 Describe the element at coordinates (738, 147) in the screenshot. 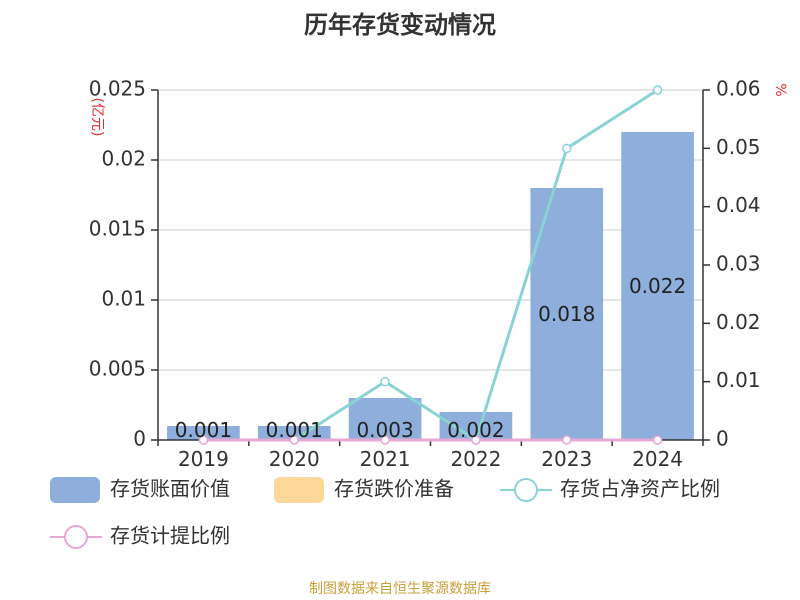

I see `right-tick-label: 0.05` at that location.